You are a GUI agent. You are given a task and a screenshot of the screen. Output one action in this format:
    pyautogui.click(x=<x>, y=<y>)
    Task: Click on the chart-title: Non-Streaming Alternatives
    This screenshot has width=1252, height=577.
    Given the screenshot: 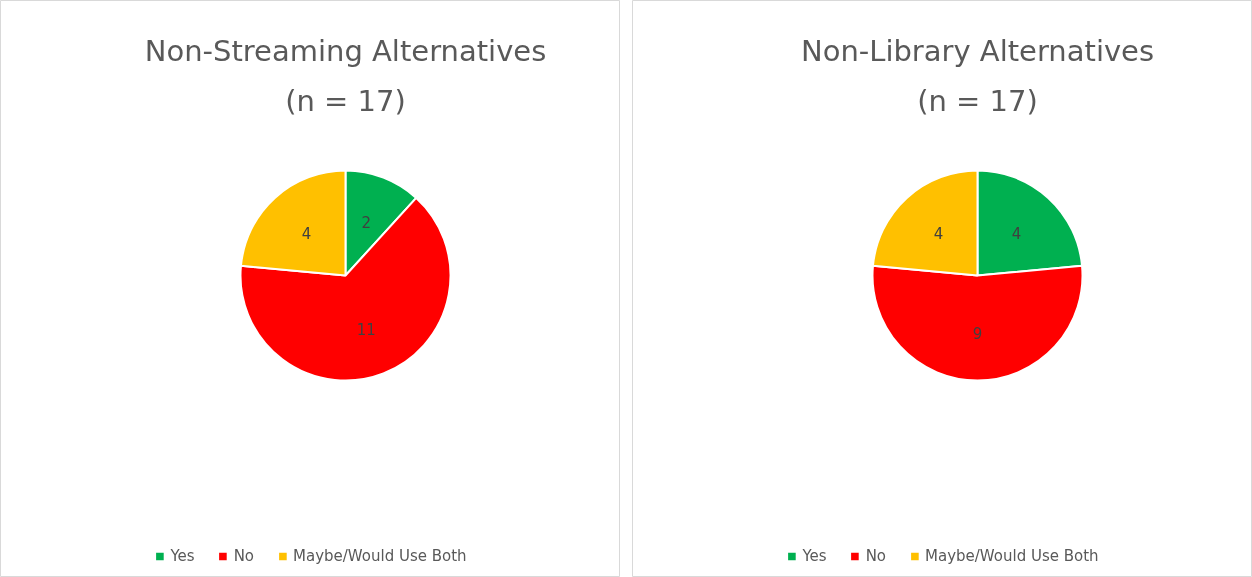 What is the action you would take?
    pyautogui.click(x=345, y=50)
    